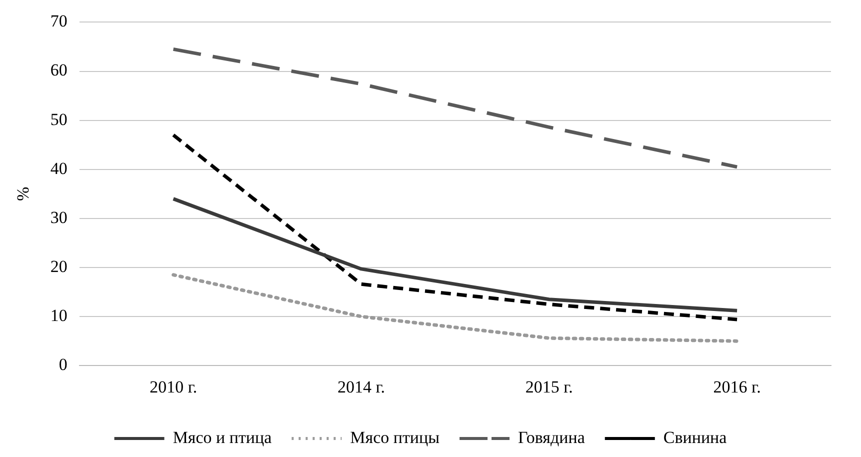 The image size is (861, 457). I want to click on legend-label: Свинина, so click(695, 437).